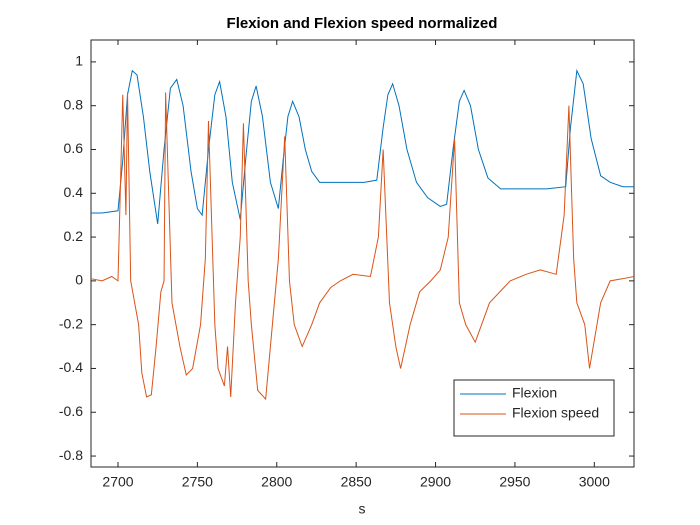 This screenshot has height=525, width=700. I want to click on chart-title: Flexion and Flexion speed normalized, so click(362, 23).